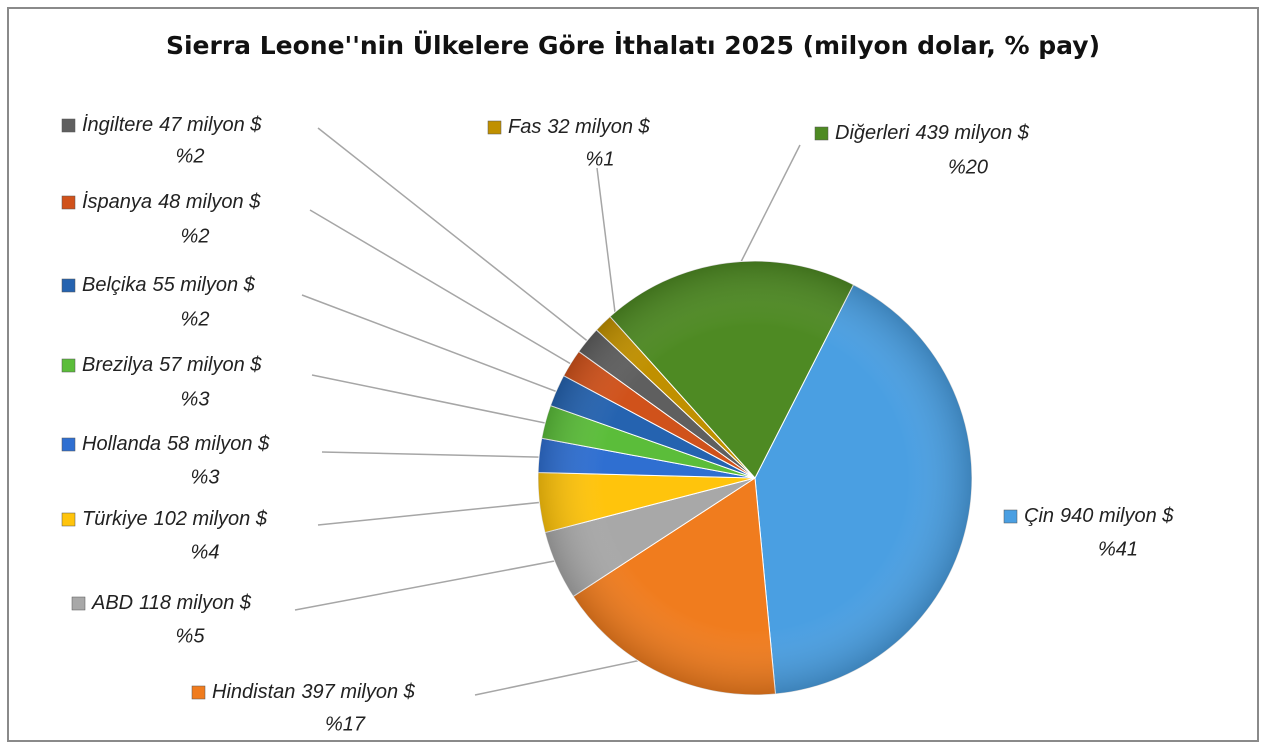 The image size is (1266, 749). I want to click on percent-label: %1, so click(600, 159).